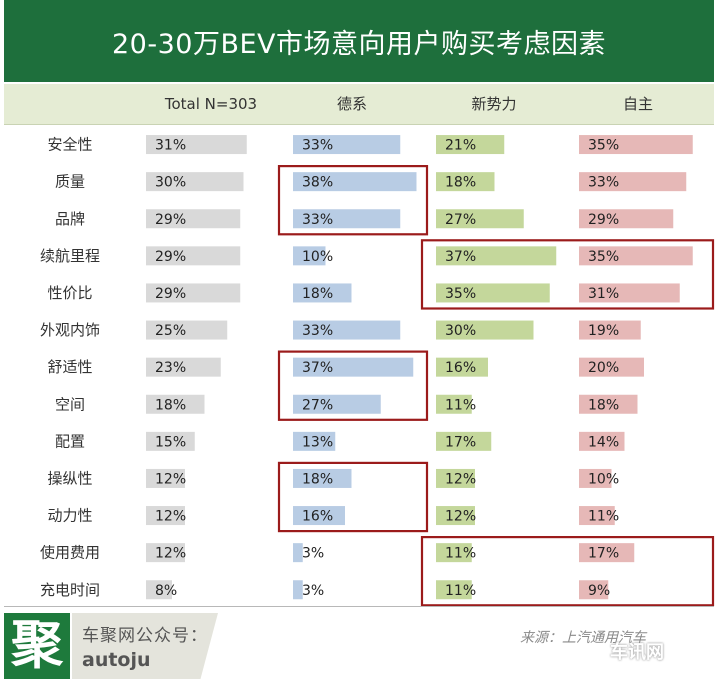  Describe the element at coordinates (70, 330) in the screenshot. I see `category-label: 外观内饰` at that location.